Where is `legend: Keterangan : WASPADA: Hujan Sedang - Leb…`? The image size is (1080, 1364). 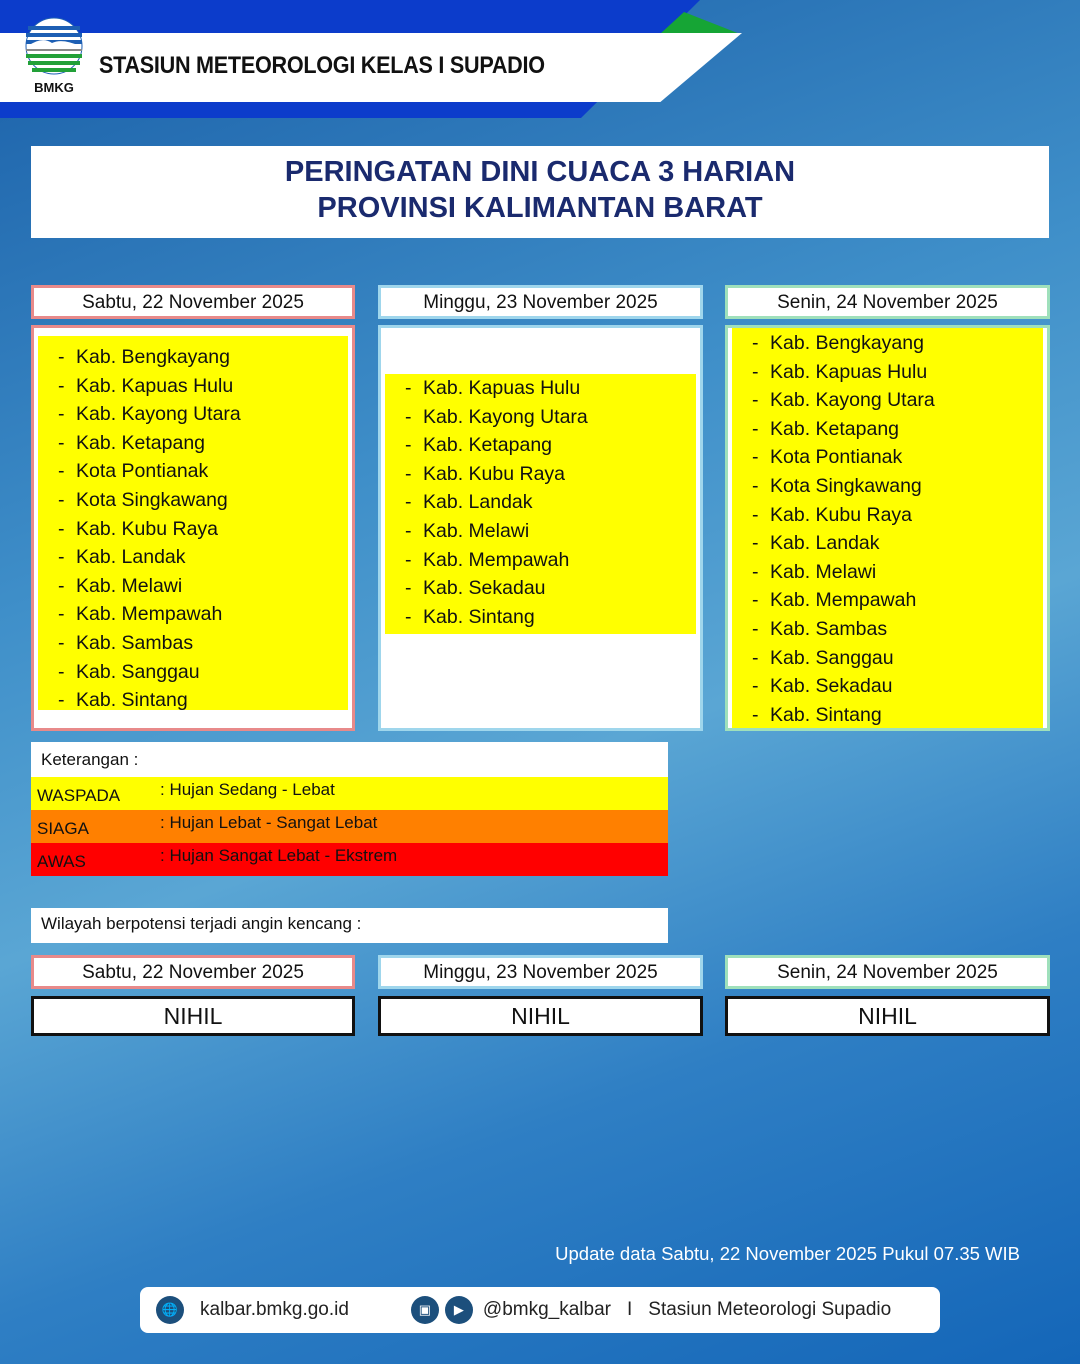 legend: Keterangan : WASPADA: Hujan Sedang - Leb… is located at coordinates (349, 809).